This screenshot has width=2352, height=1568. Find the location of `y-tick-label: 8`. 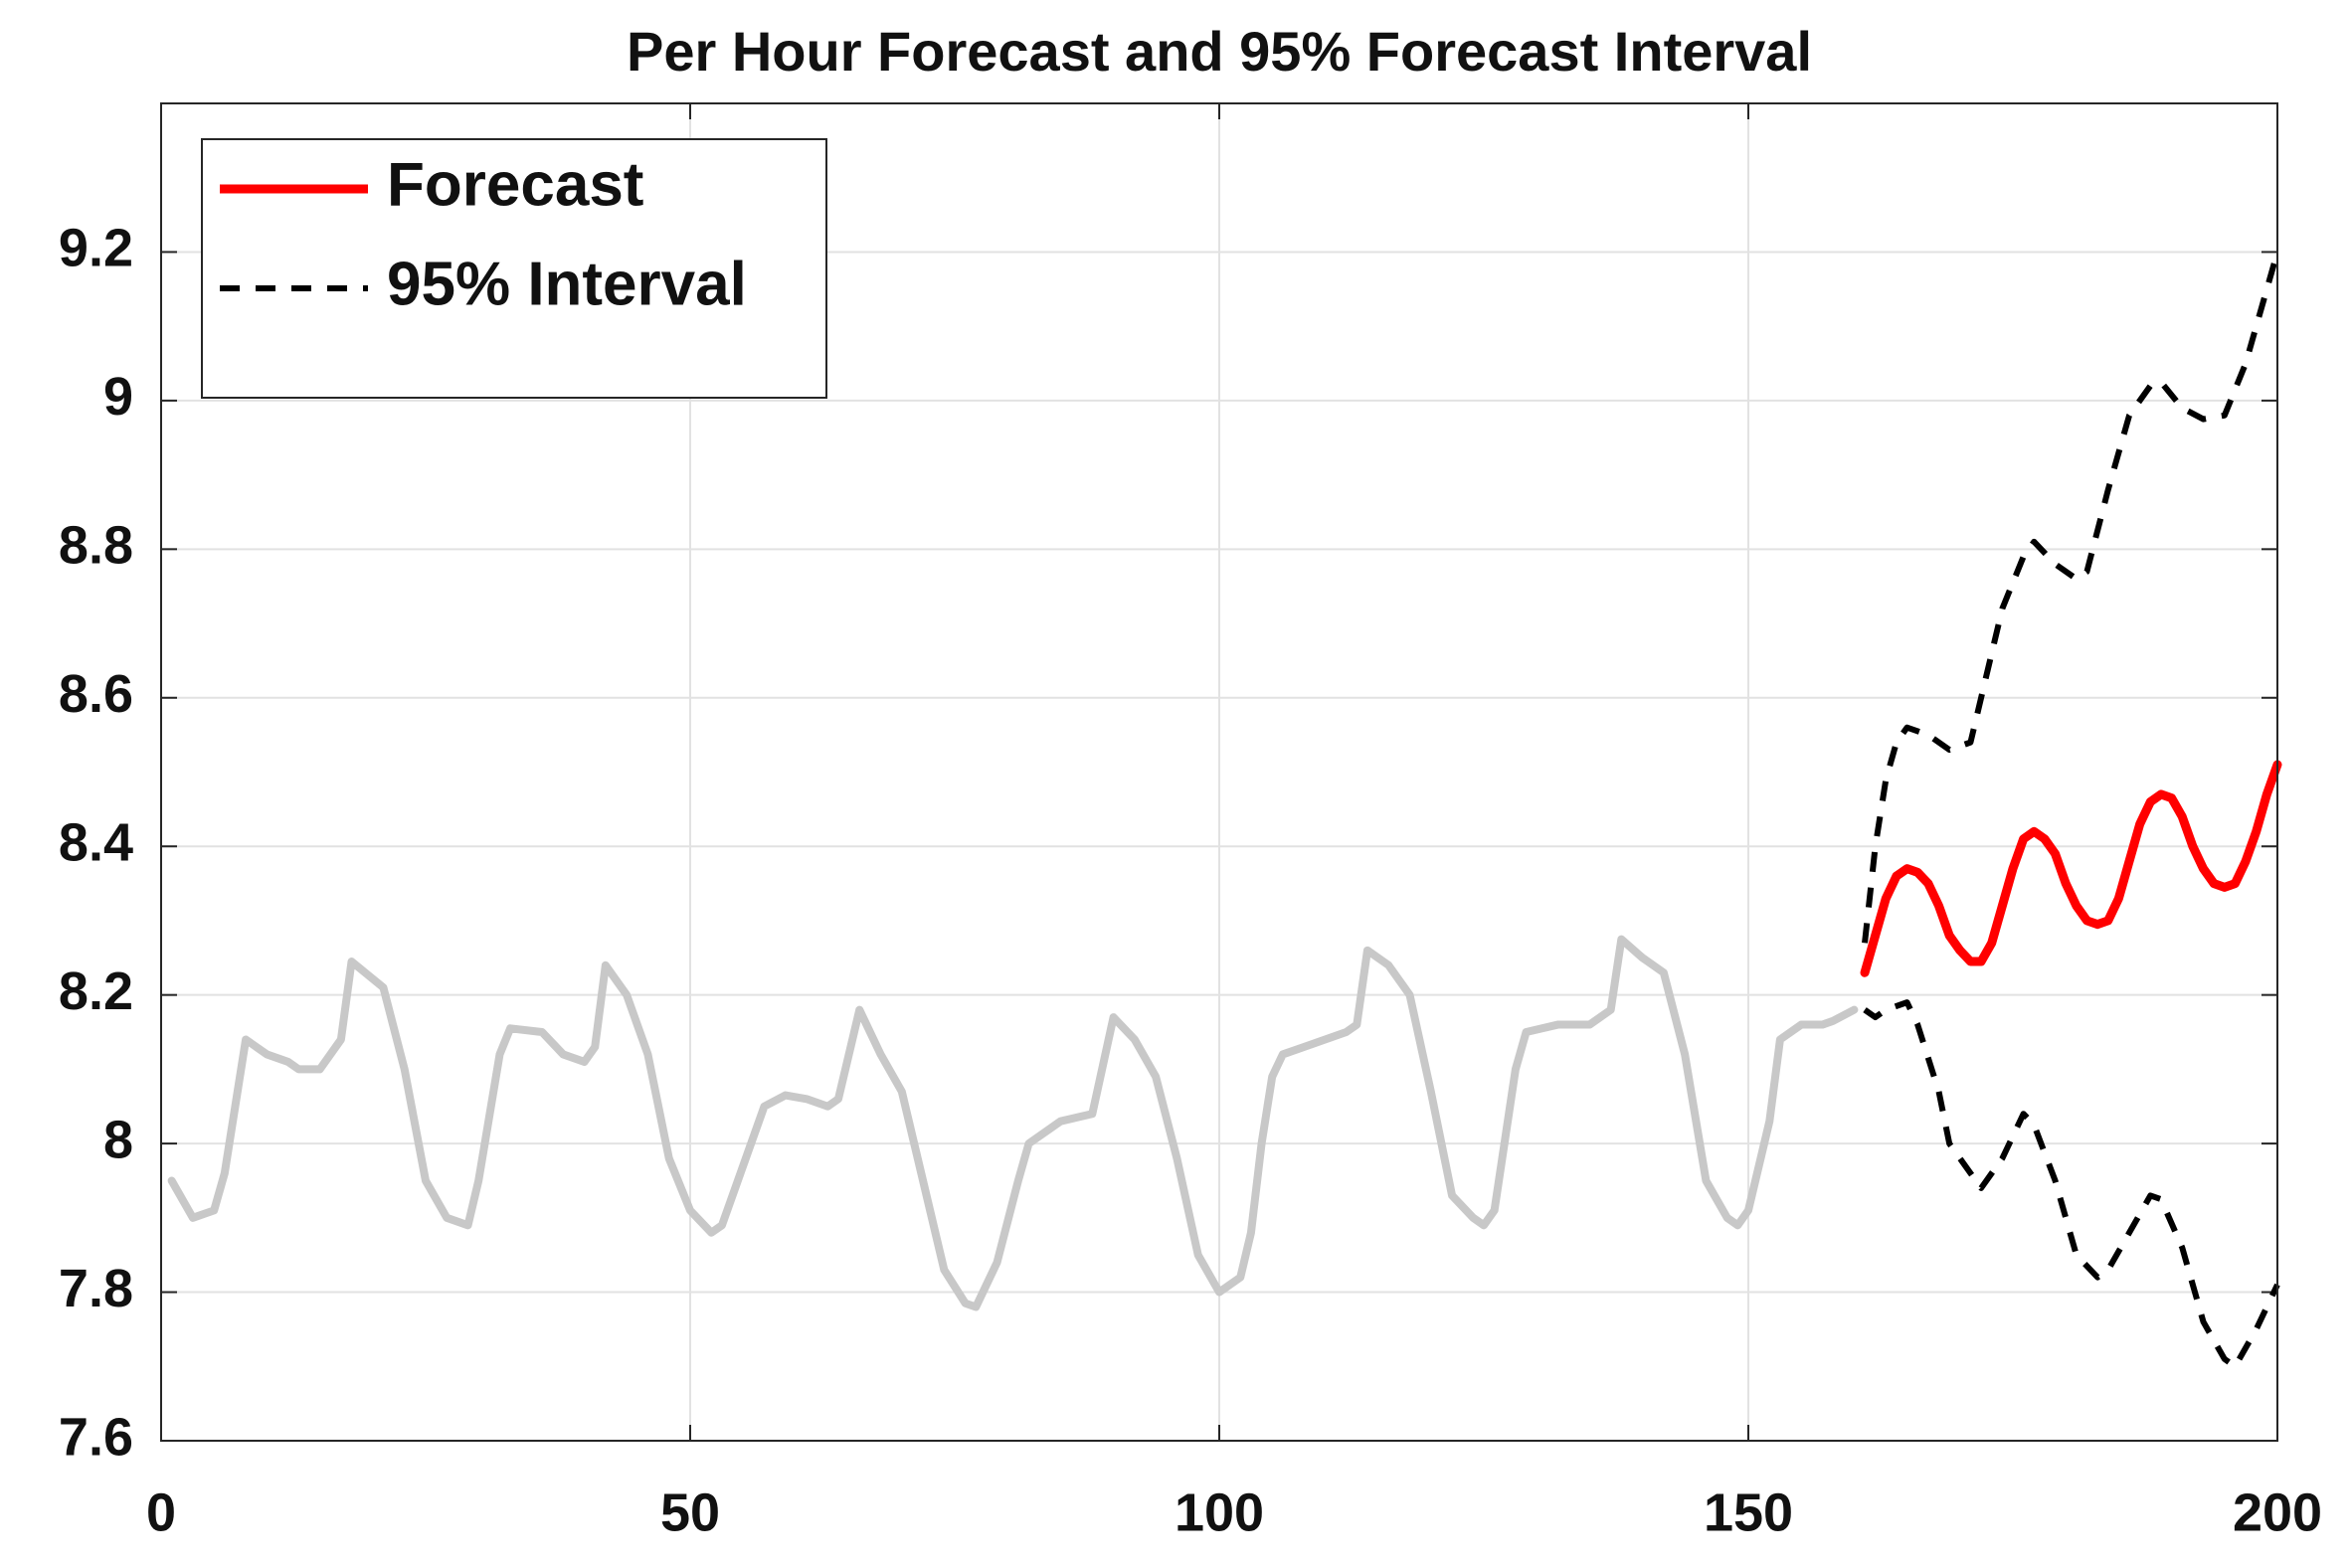

y-tick-label: 8 is located at coordinates (118, 1139).